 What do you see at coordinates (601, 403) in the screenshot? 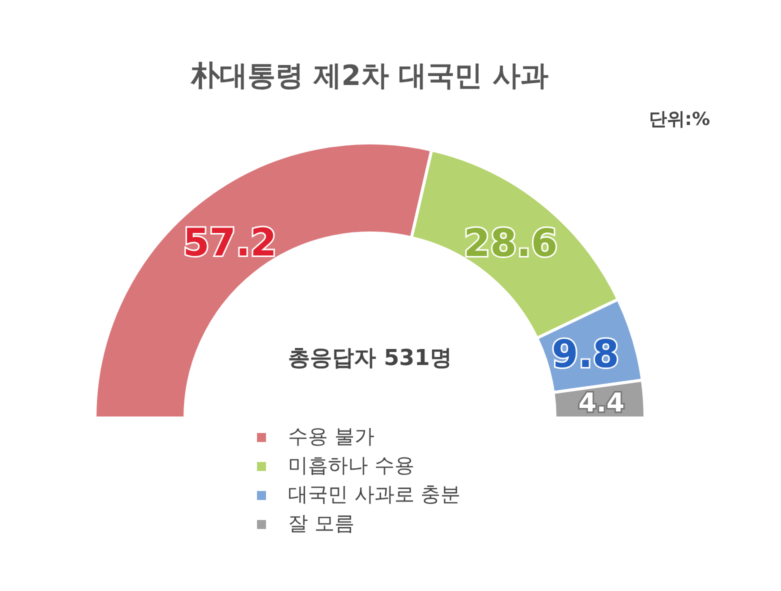
I see `data-label: 4.4` at bounding box center [601, 403].